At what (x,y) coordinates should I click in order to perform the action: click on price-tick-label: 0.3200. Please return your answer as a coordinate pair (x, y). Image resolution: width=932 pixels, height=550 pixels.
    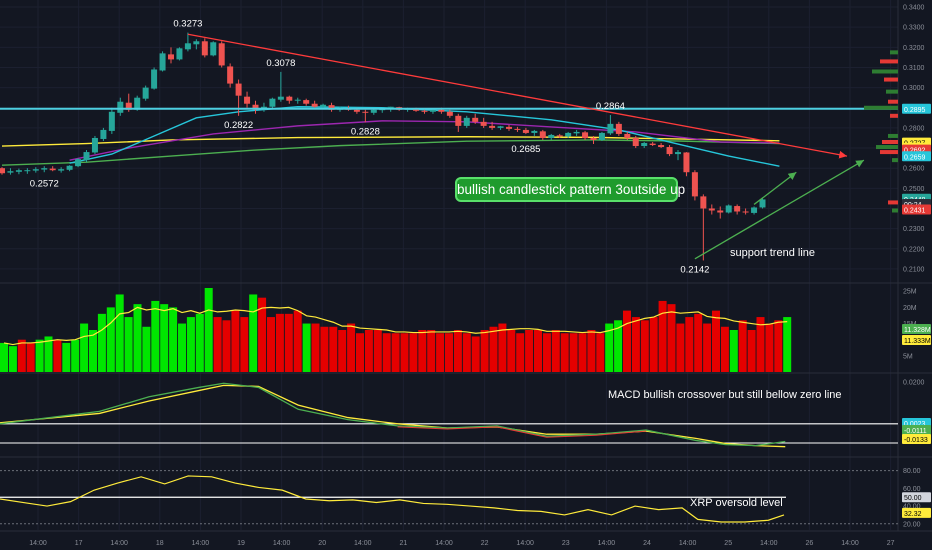
    Looking at the image, I should click on (914, 48).